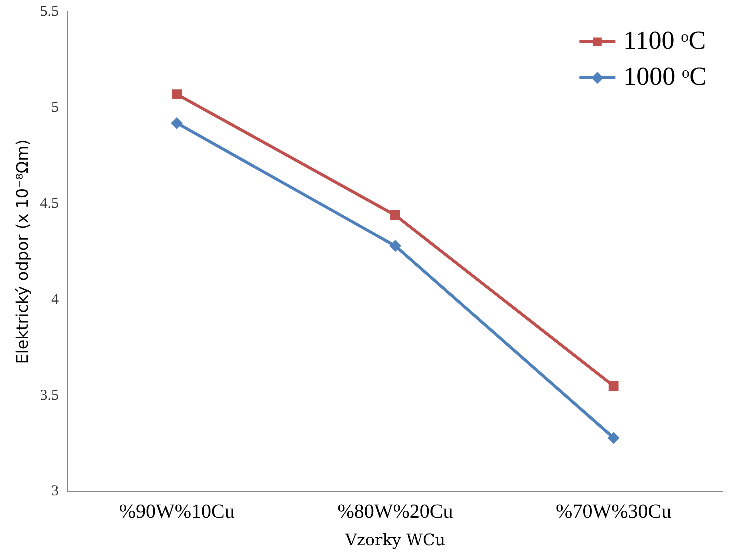 This screenshot has height=560, width=743. I want to click on x-tick-label: %70W%30Cu, so click(614, 512).